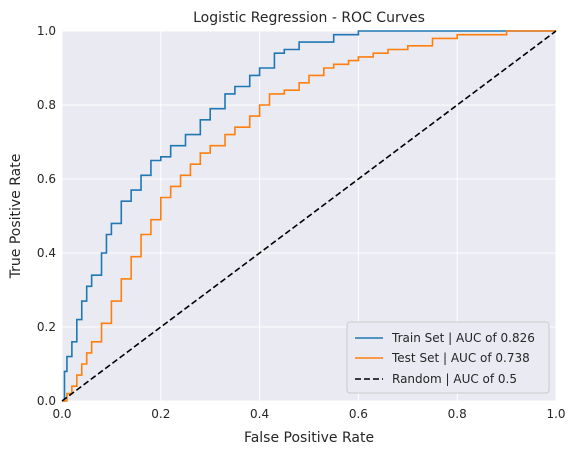 The width and height of the screenshot is (575, 454). Describe the element at coordinates (46, 31) in the screenshot. I see `y-tick-label: 1.0` at that location.